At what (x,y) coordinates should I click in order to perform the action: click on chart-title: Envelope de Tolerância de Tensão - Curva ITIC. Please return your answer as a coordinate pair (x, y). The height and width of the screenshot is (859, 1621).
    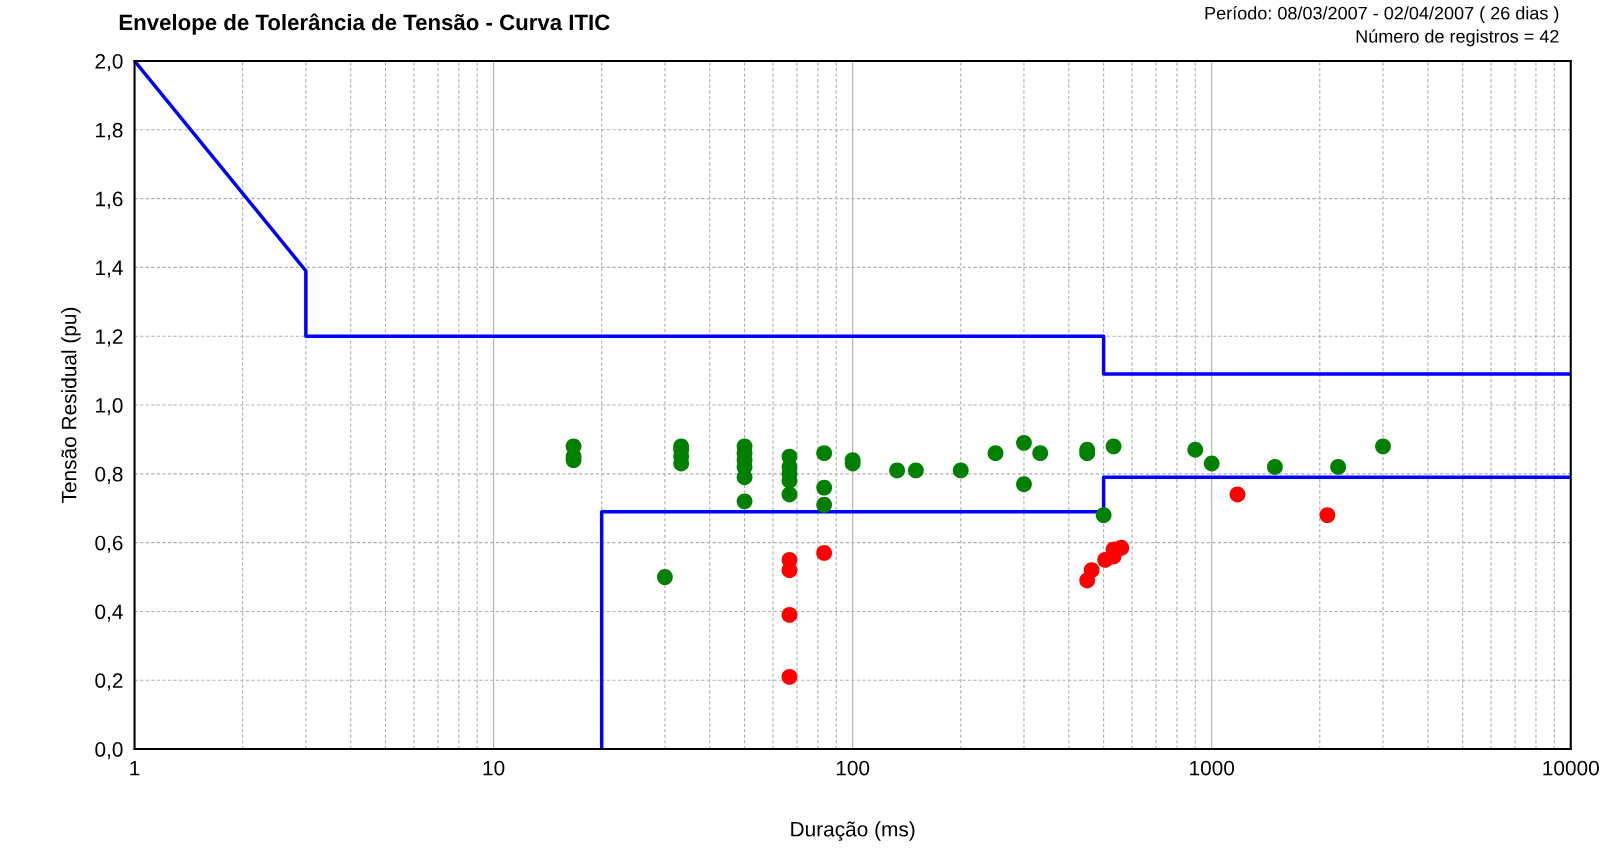
    Looking at the image, I should click on (364, 24).